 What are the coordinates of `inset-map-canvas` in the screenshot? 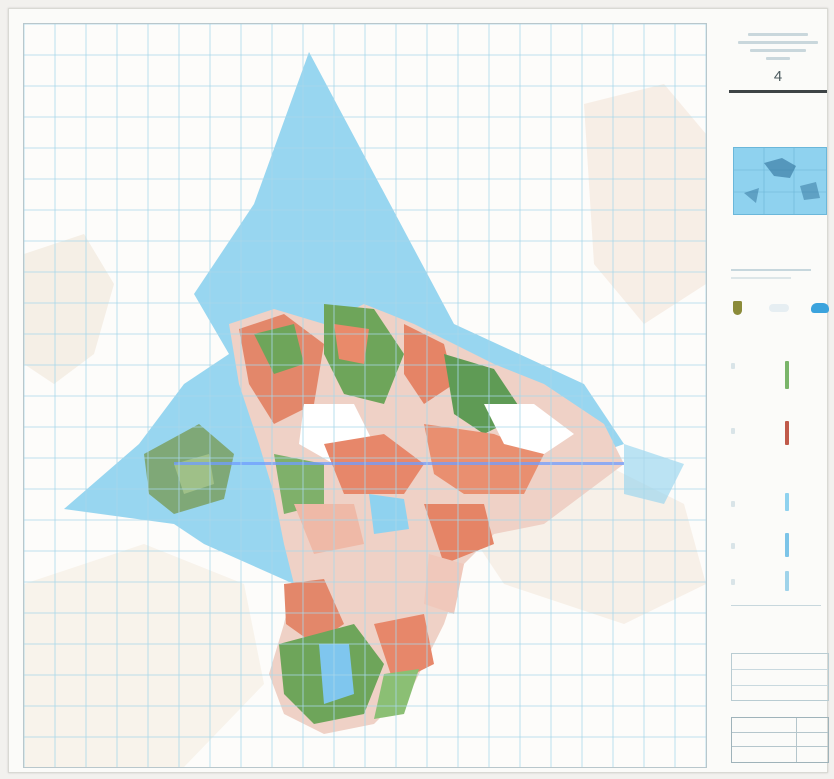 It's located at (780, 181).